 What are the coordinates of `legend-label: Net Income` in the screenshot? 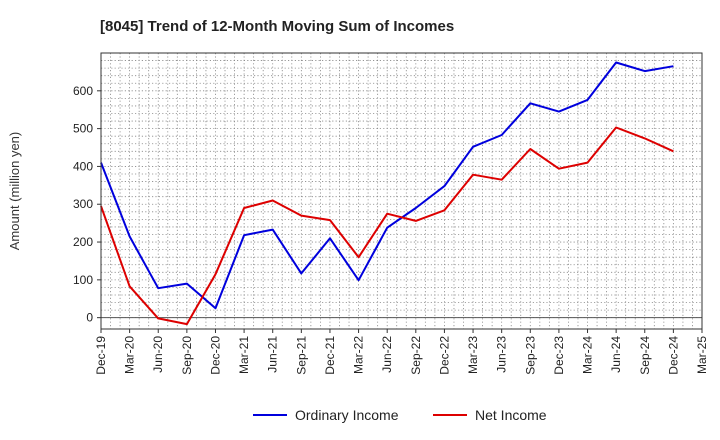 It's located at (511, 415).